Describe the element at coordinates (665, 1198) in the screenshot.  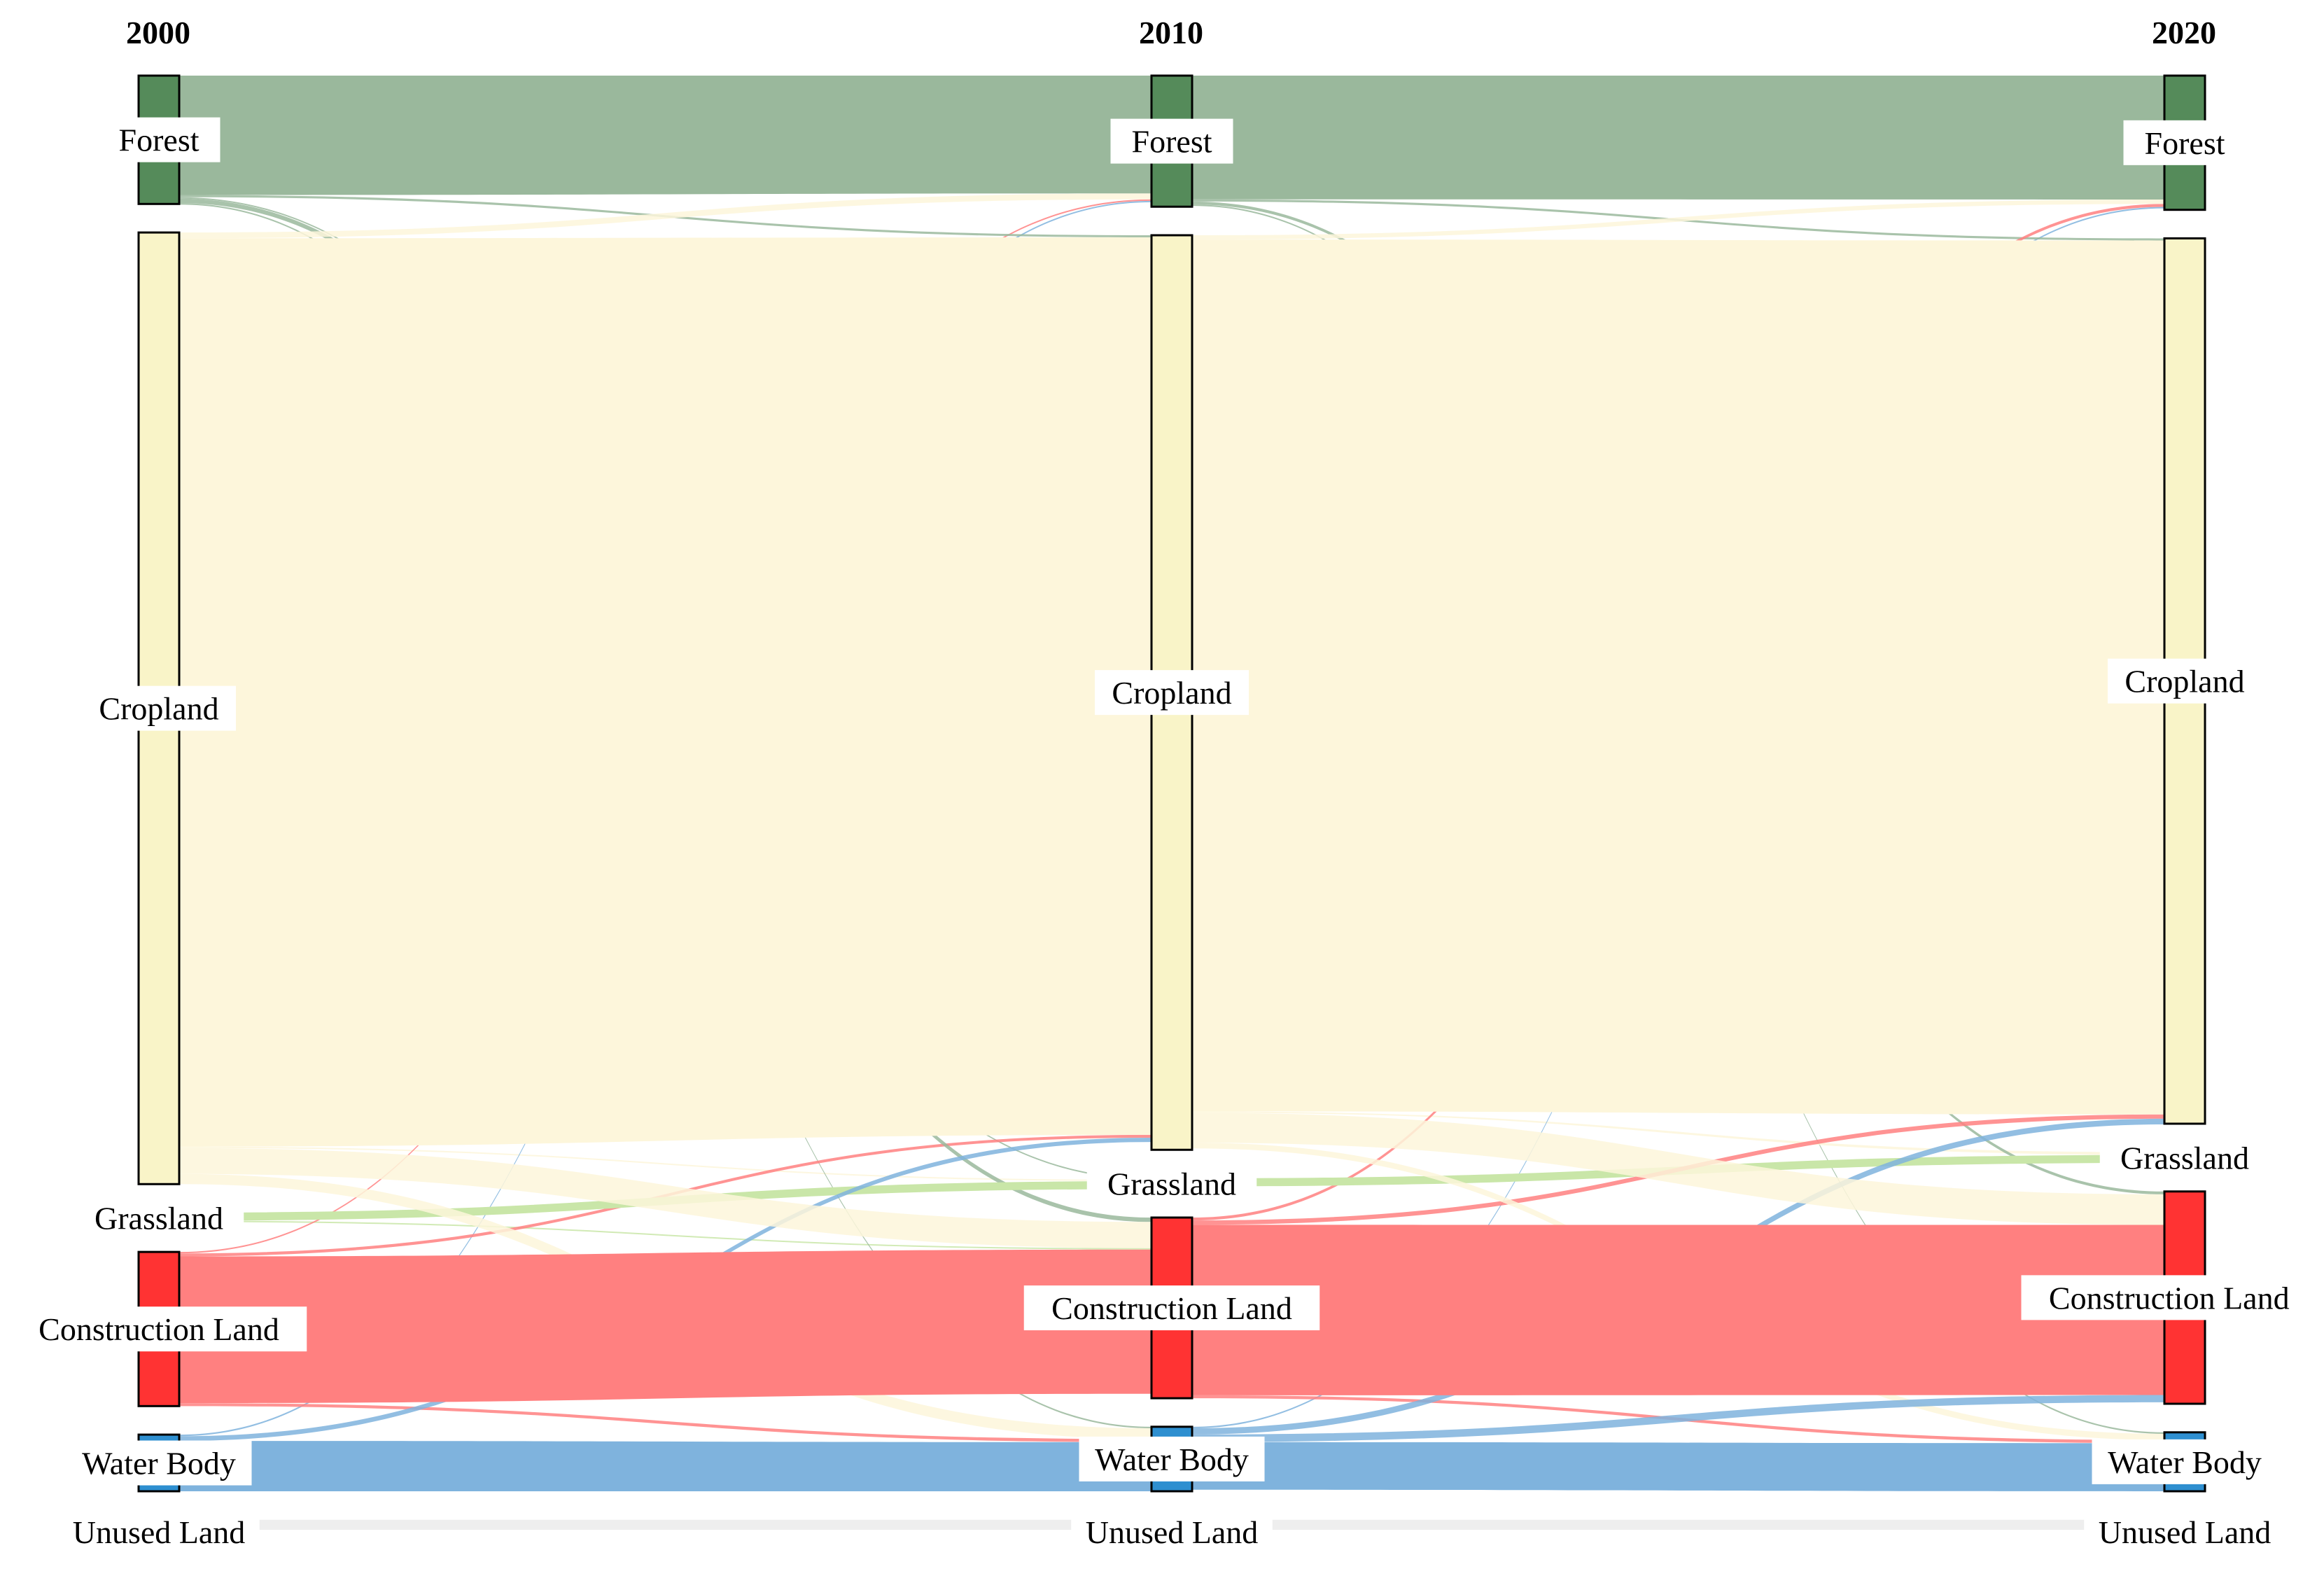
I see `flow-cropland-to-construction-2000` at that location.